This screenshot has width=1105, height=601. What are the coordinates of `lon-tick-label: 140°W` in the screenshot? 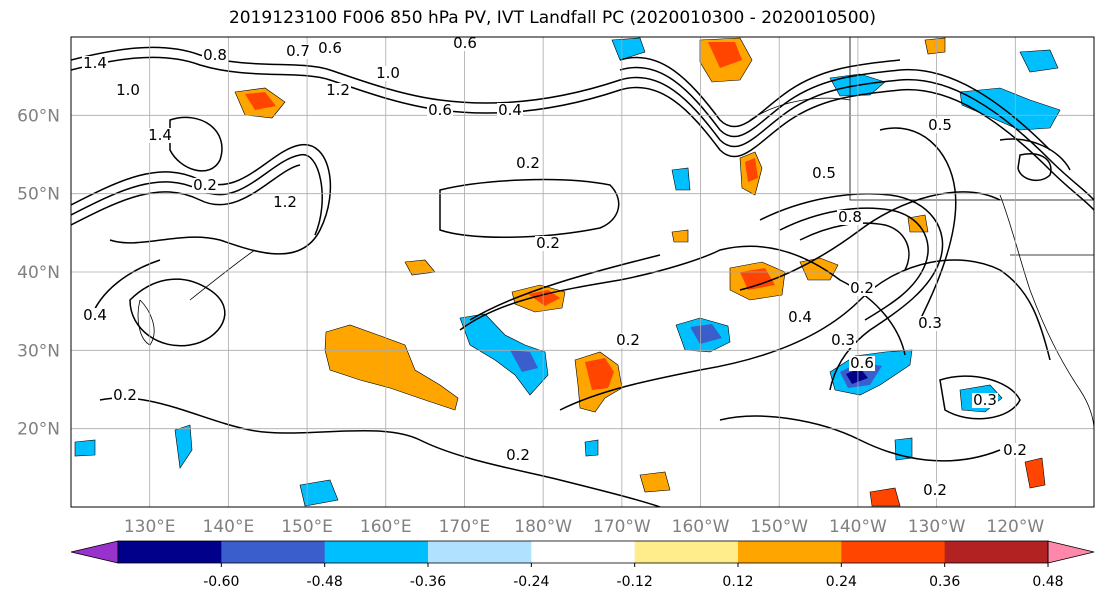 It's located at (858, 527).